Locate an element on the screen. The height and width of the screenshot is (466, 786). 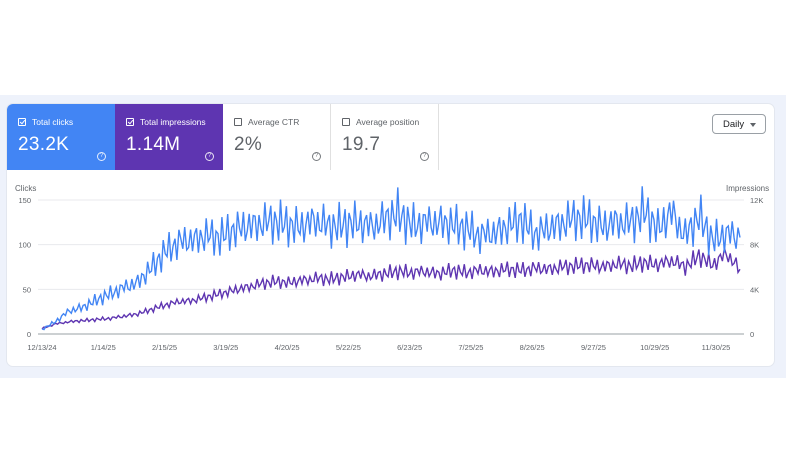
right-axis-tick-label: 0 is located at coordinates (752, 334).